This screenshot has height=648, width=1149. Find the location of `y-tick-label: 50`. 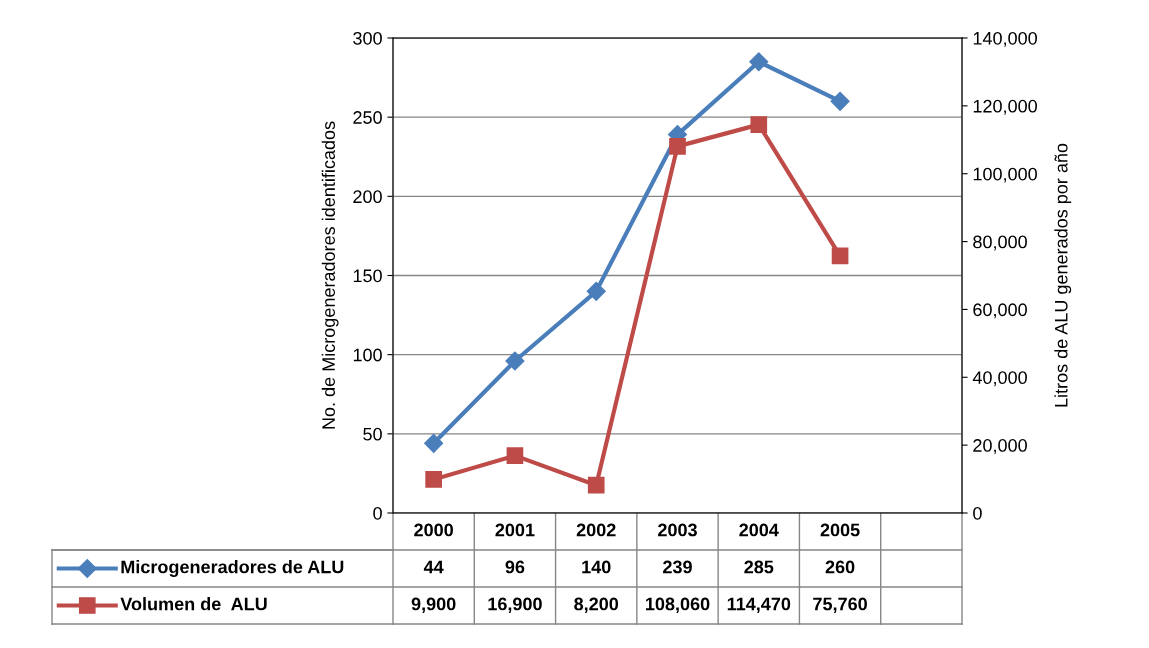

y-tick-label: 50 is located at coordinates (372, 434).